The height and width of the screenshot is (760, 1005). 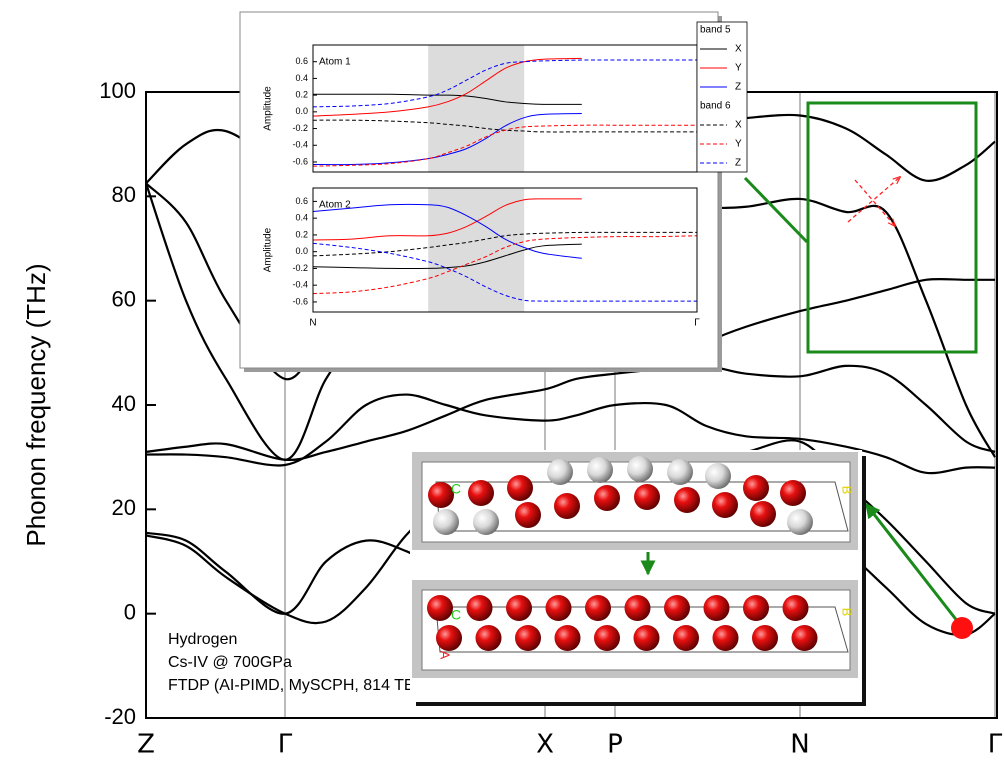 What do you see at coordinates (146, 745) in the screenshot?
I see `x-tick-label: Z` at bounding box center [146, 745].